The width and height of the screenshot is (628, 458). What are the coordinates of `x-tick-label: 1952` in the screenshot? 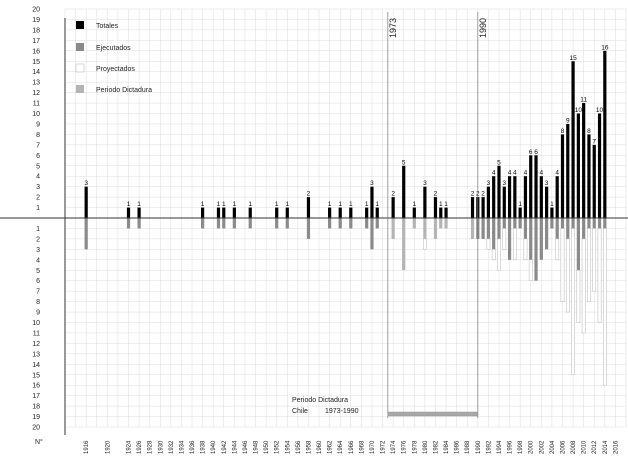 It's located at (278, 447).